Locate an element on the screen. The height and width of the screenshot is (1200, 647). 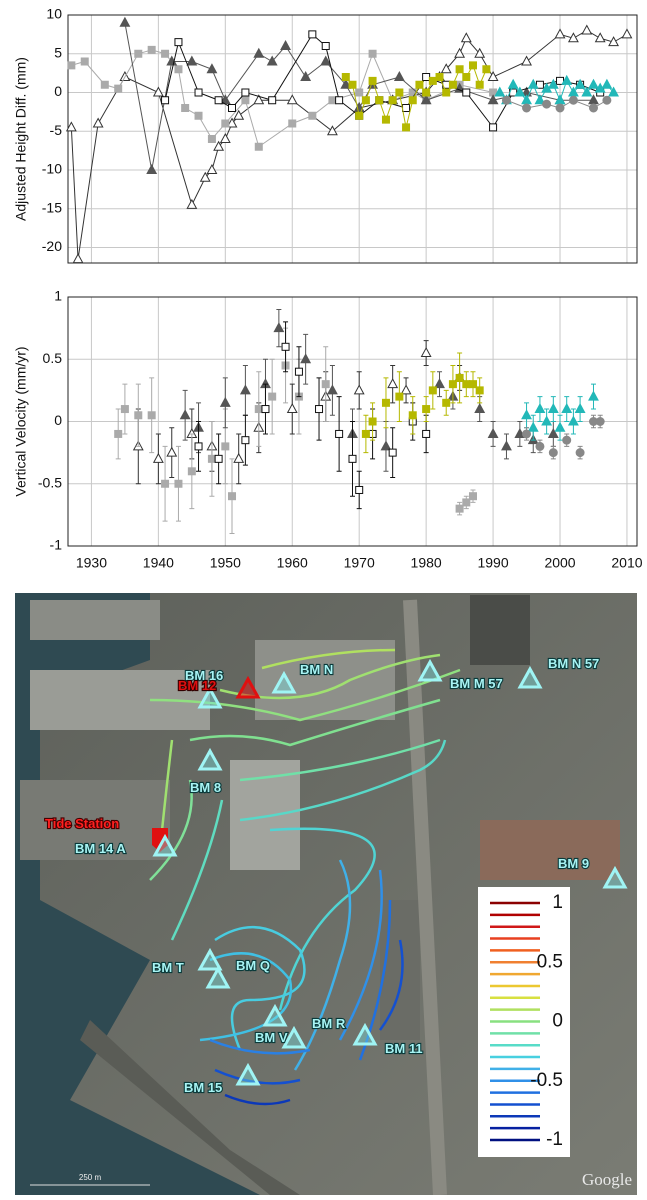
map-label: BM 16 is located at coordinates (204, 675).